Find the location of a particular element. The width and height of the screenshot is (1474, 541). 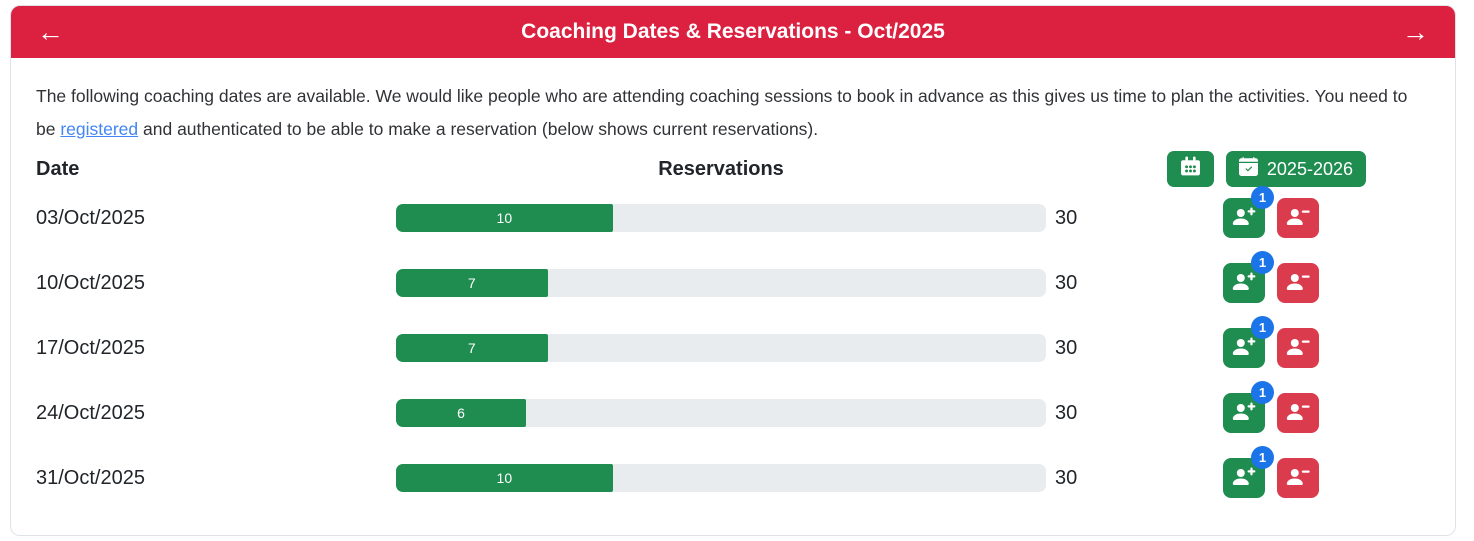

previous-month-button: ← is located at coordinates (50, 31).